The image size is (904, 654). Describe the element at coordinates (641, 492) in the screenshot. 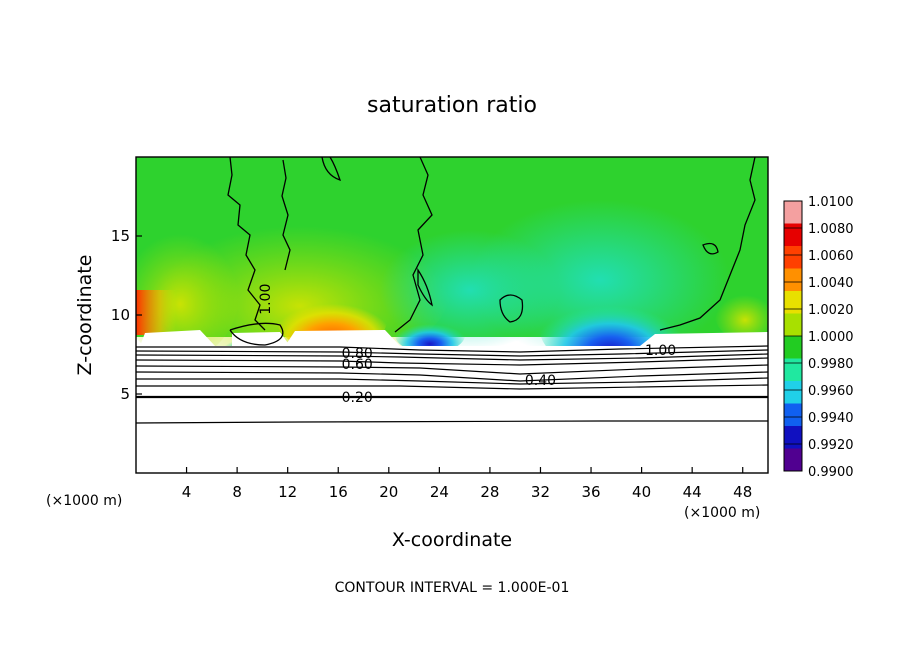

I see `x-tick-label: 40` at that location.